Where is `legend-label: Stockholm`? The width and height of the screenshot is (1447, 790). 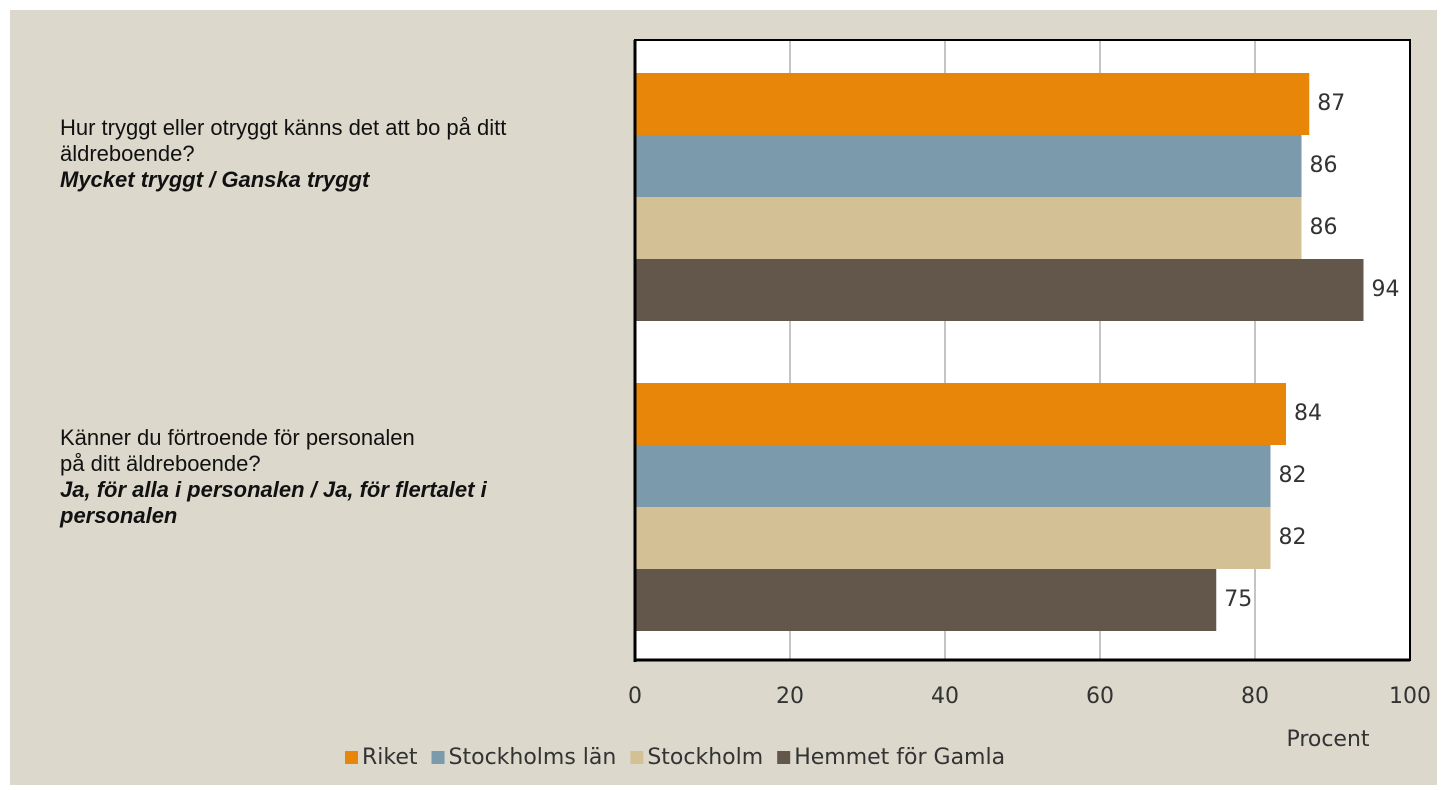
legend-label: Stockholm is located at coordinates (705, 757).